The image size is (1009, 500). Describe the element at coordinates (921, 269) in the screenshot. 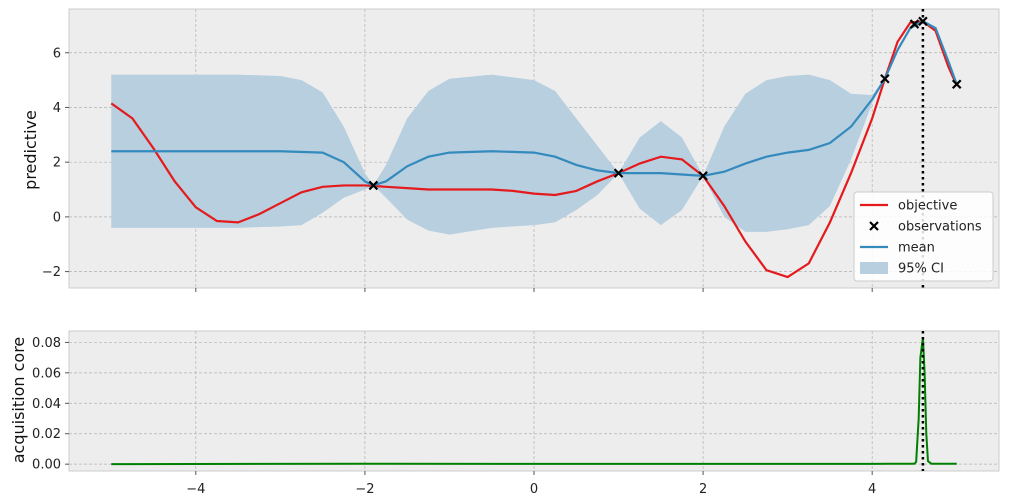

I see `legend-label: 95% CI` at that location.